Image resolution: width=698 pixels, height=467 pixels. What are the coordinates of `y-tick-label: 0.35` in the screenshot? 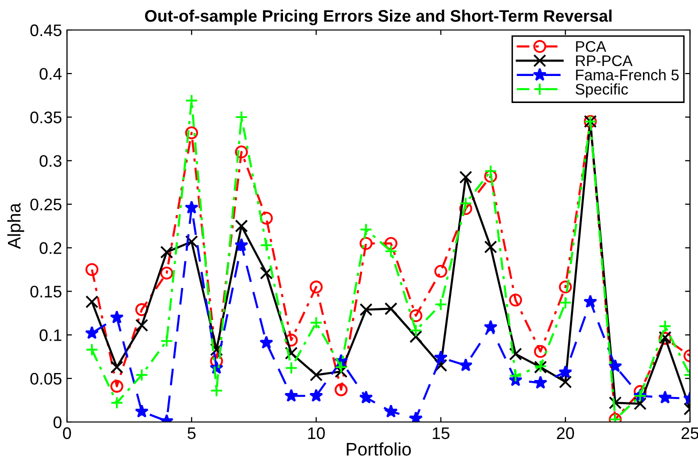 It's located at (46, 118).